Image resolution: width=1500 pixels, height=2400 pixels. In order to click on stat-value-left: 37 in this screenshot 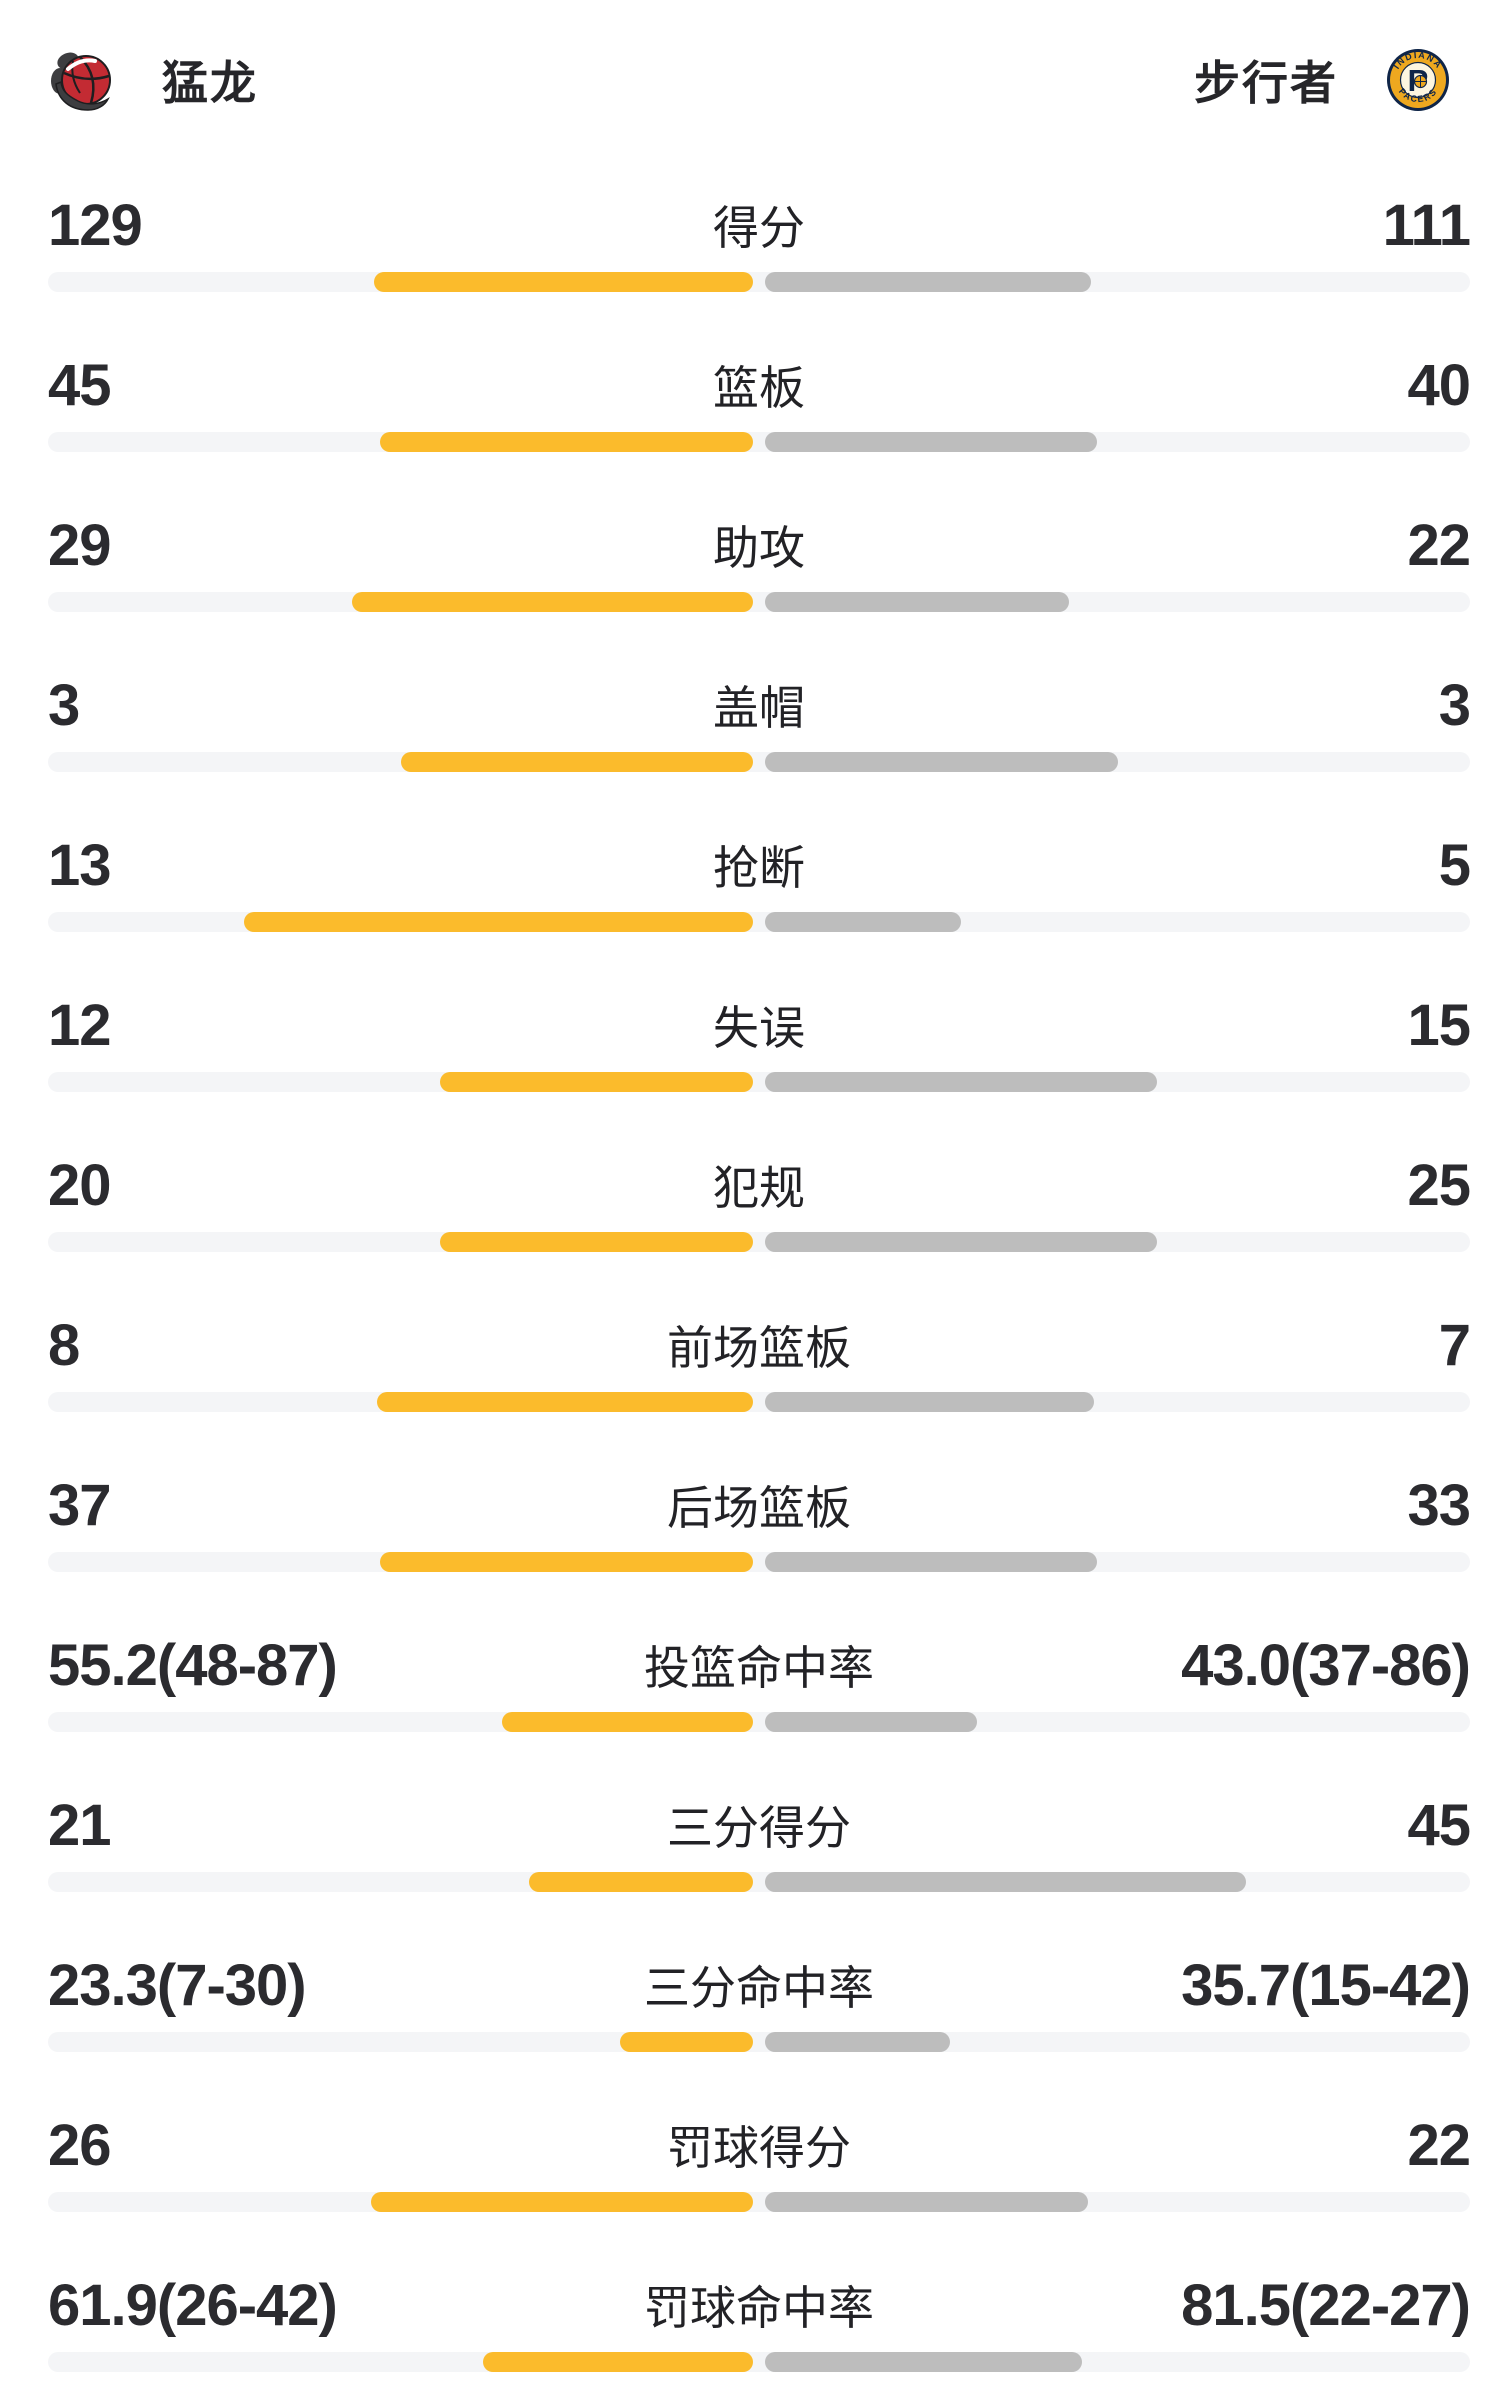, I will do `click(80, 1505)`.